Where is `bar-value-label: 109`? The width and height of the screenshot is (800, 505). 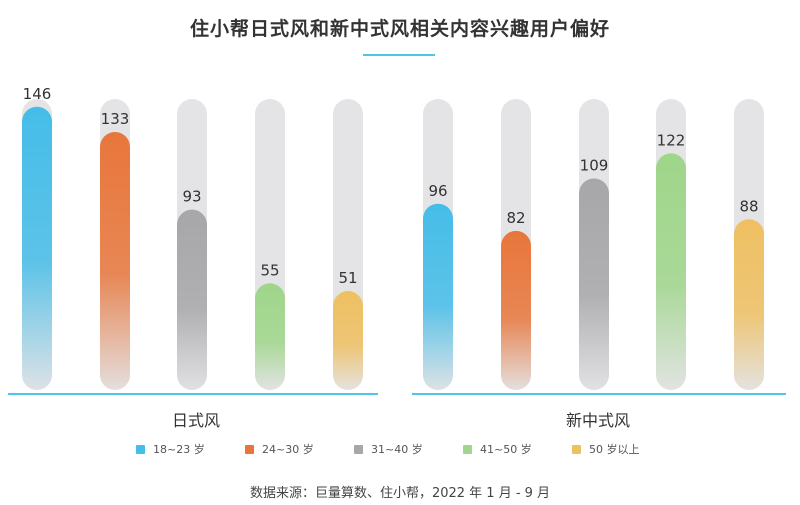 bar-value-label: 109 is located at coordinates (594, 166).